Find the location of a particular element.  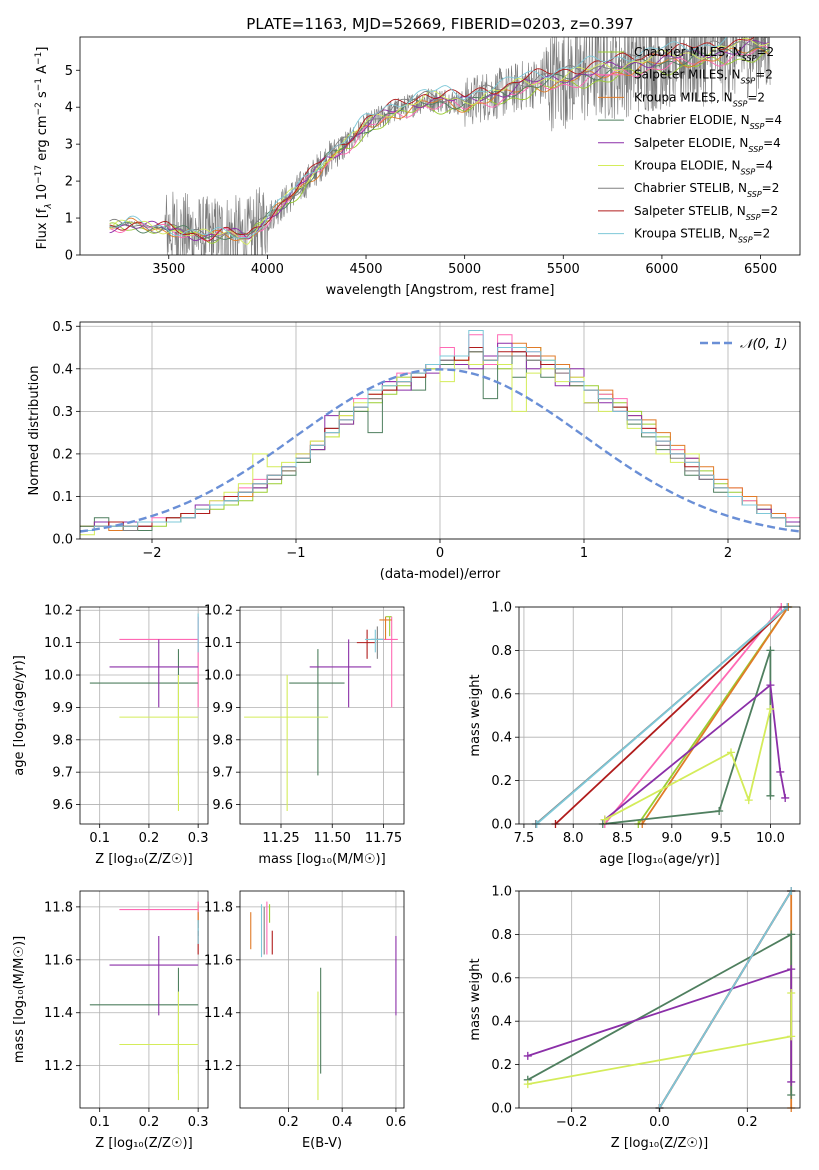

y-label-part: −2 is located at coordinates (39, 108).